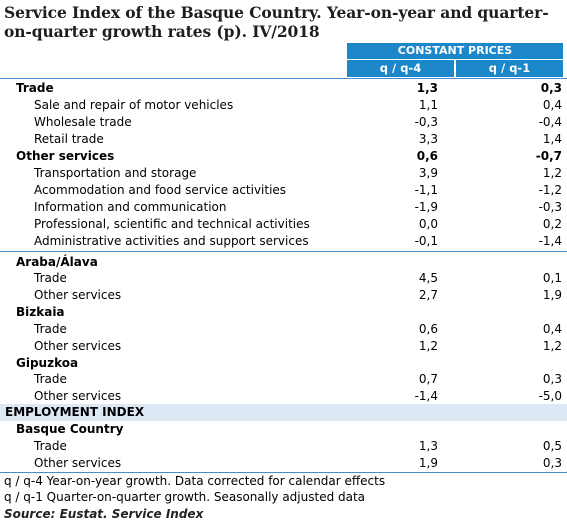 This screenshot has height=524, width=567. I want to click on row-label: Basque Country, so click(70, 429).